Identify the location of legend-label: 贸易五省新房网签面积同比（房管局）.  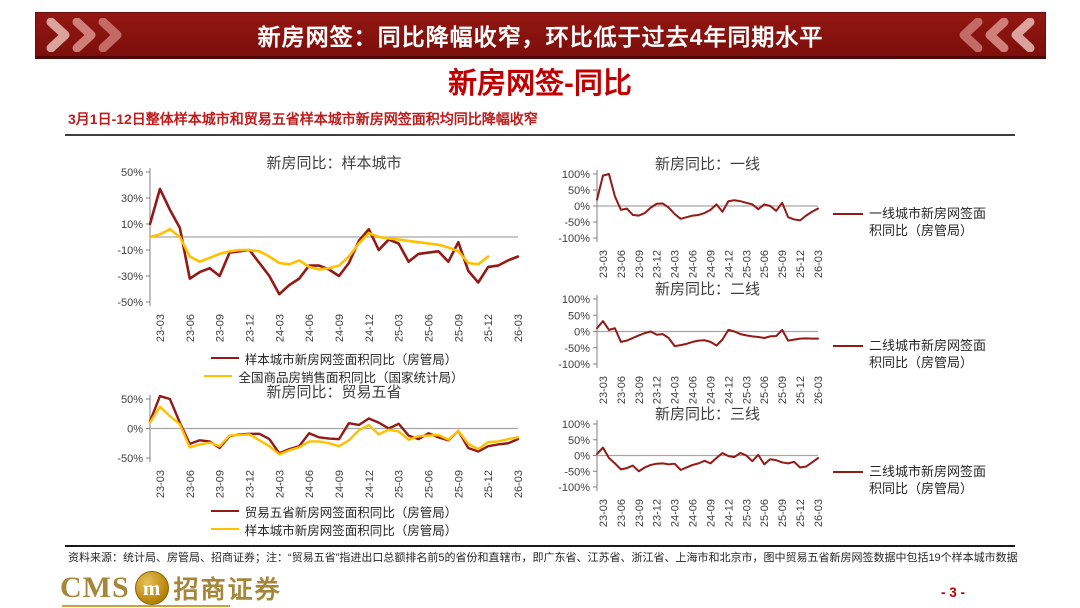
(351, 512).